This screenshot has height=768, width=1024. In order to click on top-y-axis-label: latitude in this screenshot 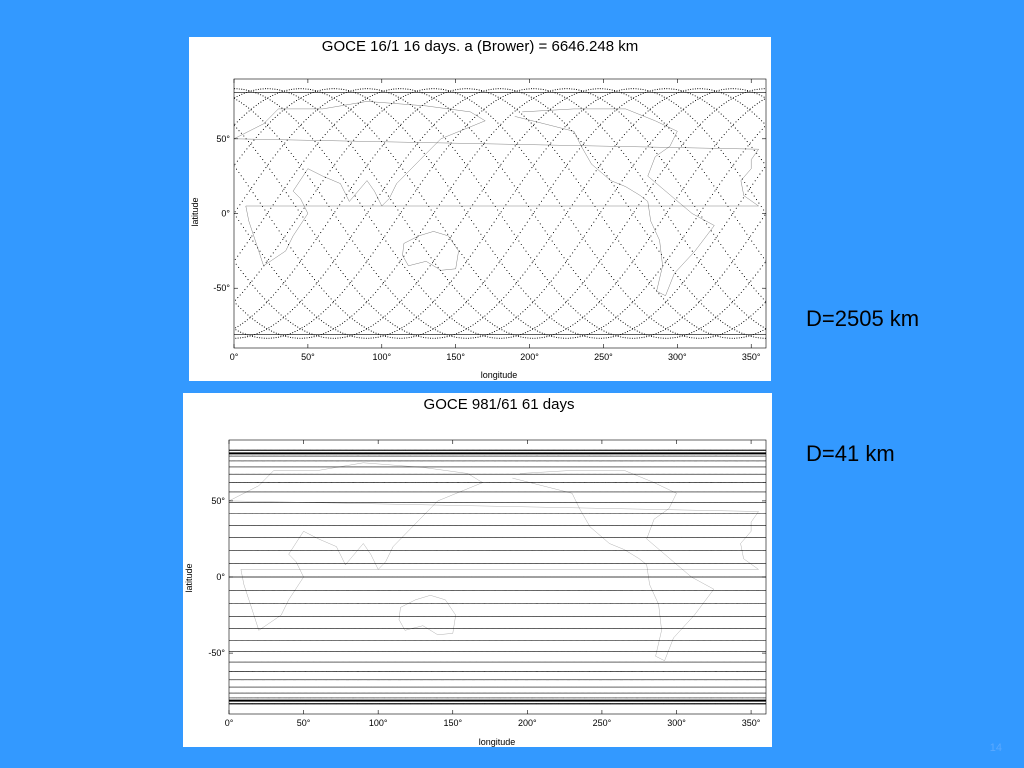, I will do `click(195, 211)`.